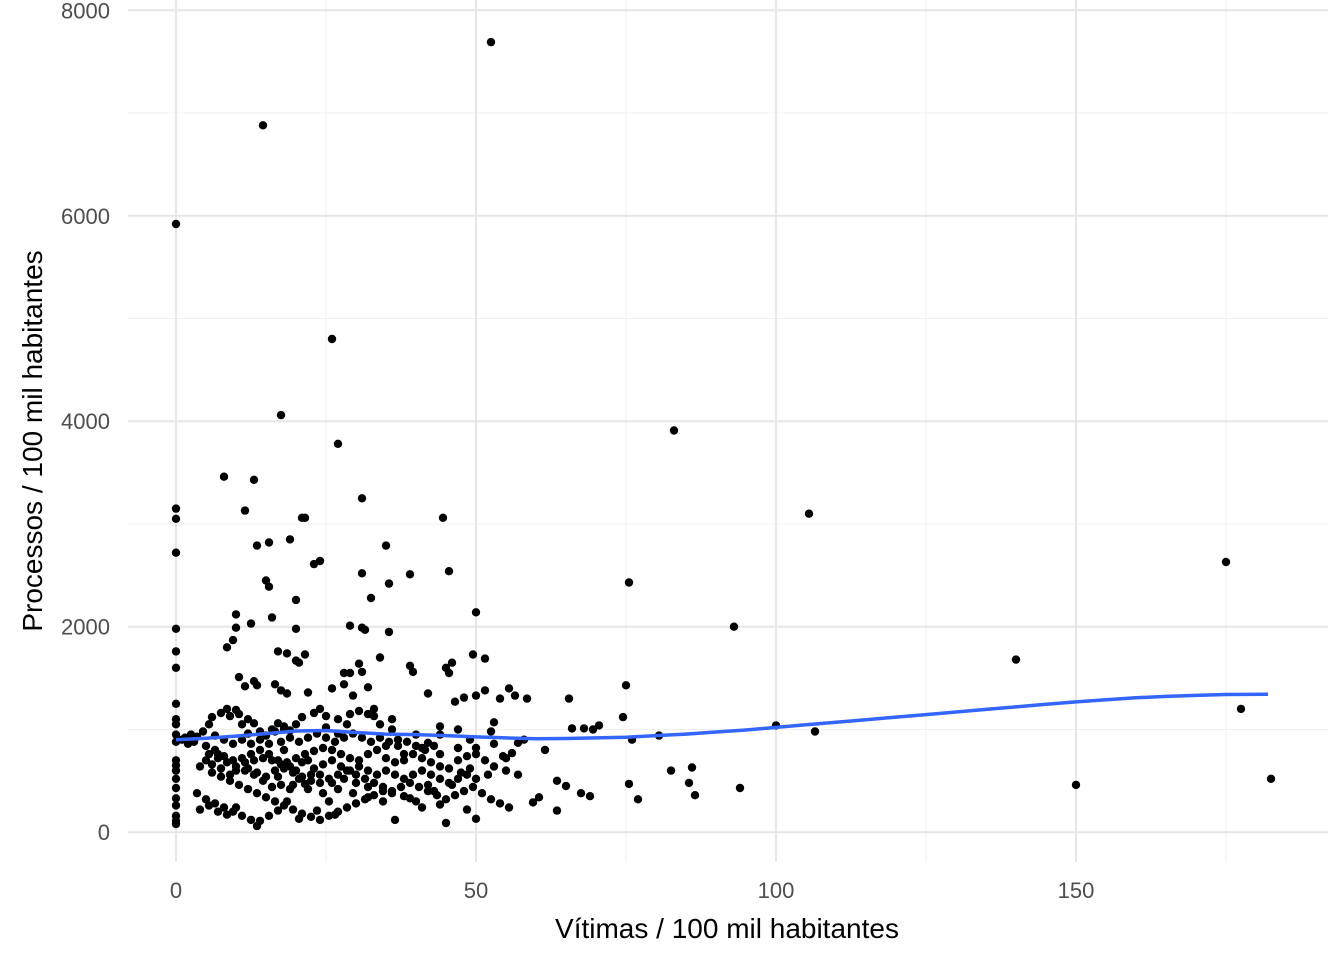 The width and height of the screenshot is (1344, 960). I want to click on x-axis-ticks: 0 50 100 150, so click(632, 890).